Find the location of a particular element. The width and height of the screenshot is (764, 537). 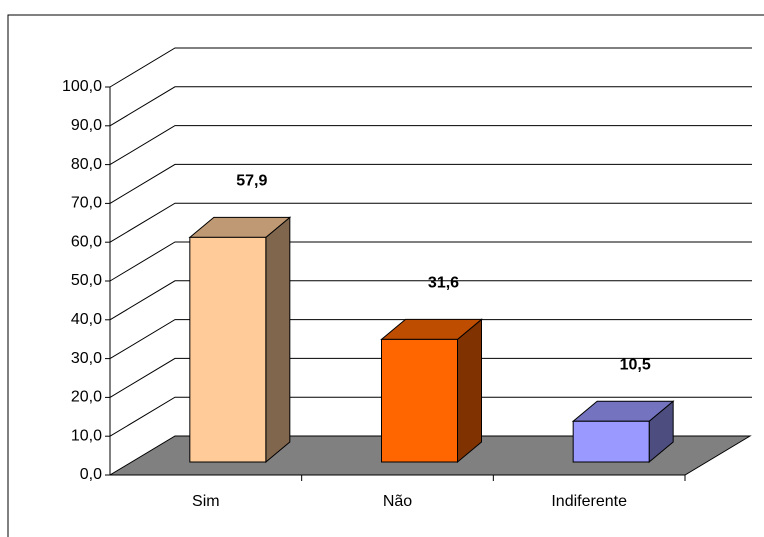

value-label: 57,9 is located at coordinates (251, 181).